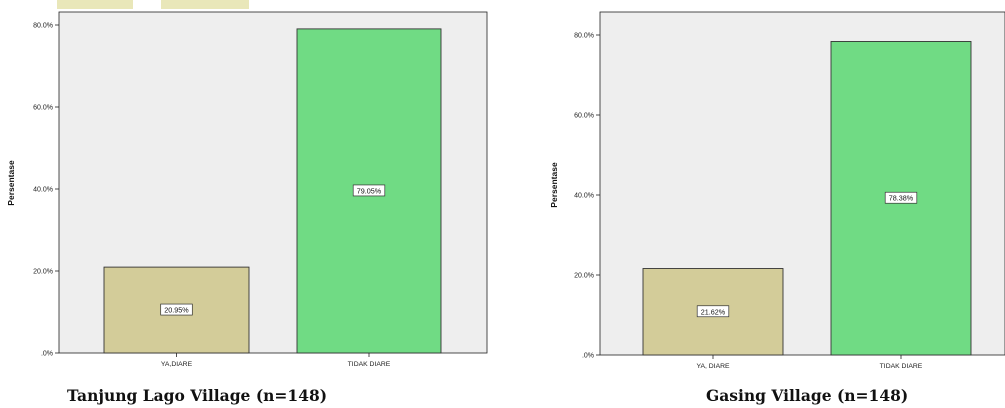  What do you see at coordinates (554, 185) in the screenshot?
I see `chart-gasing-y-axis-label: Persentase` at bounding box center [554, 185].